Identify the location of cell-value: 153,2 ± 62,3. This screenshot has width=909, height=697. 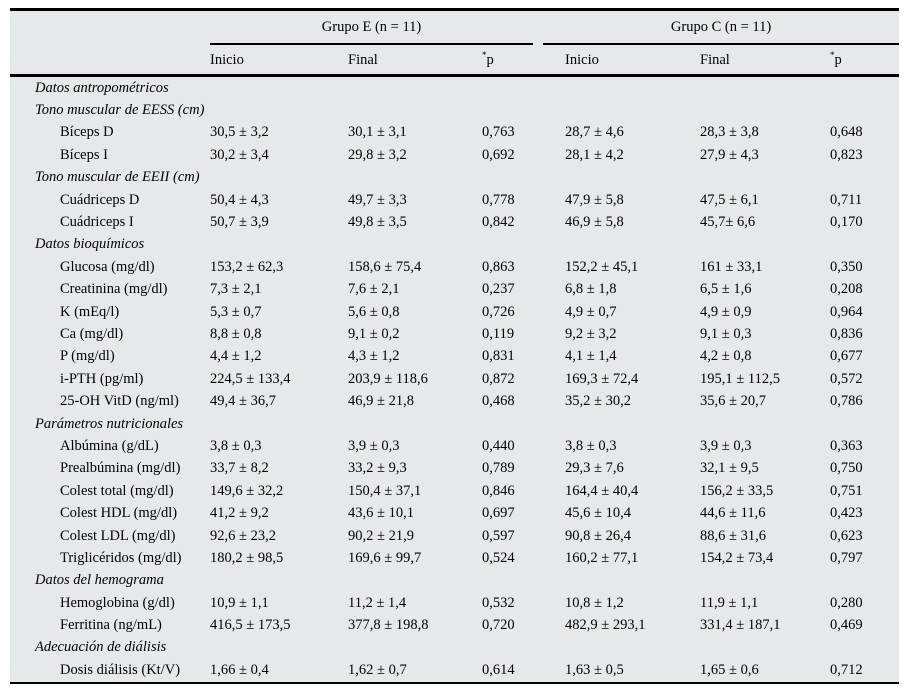
(247, 266).